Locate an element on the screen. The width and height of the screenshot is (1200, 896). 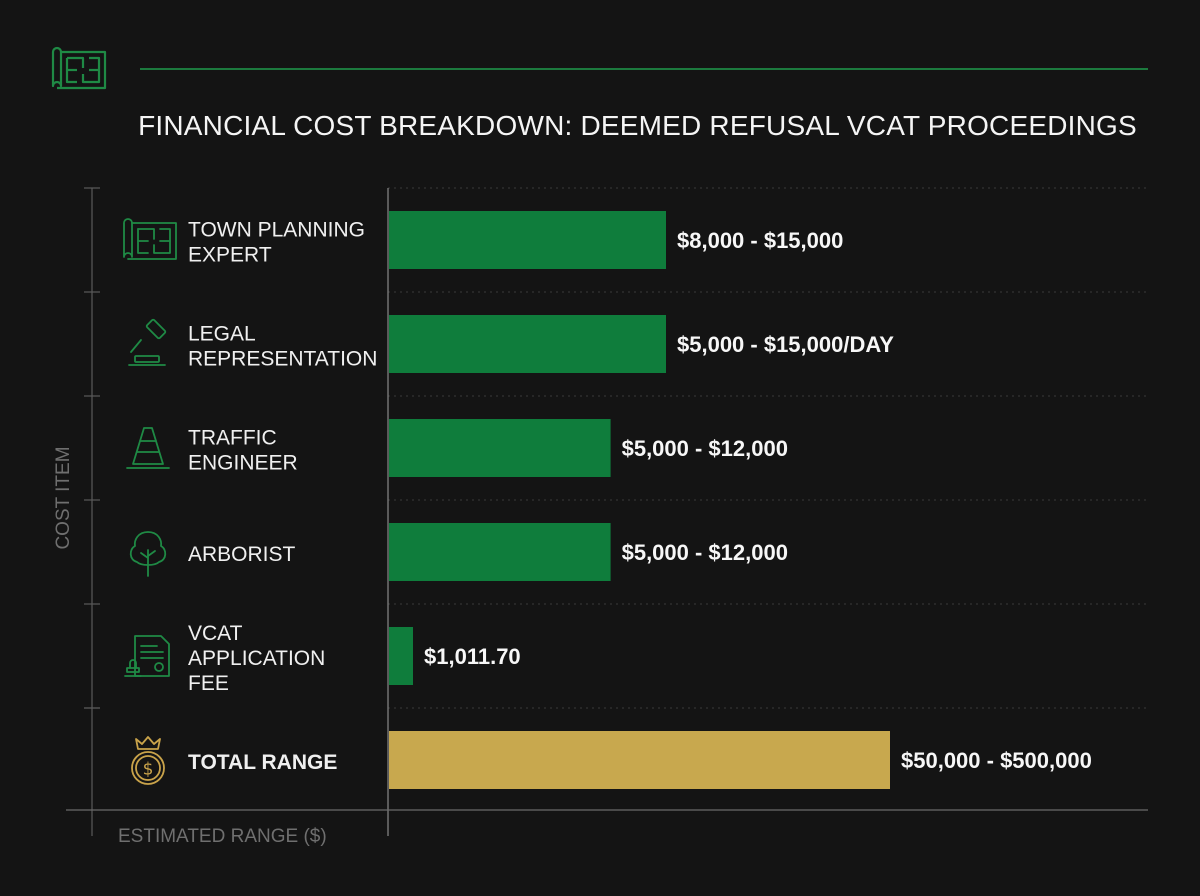
category-label: TOTAL RANGE is located at coordinates (262, 762).